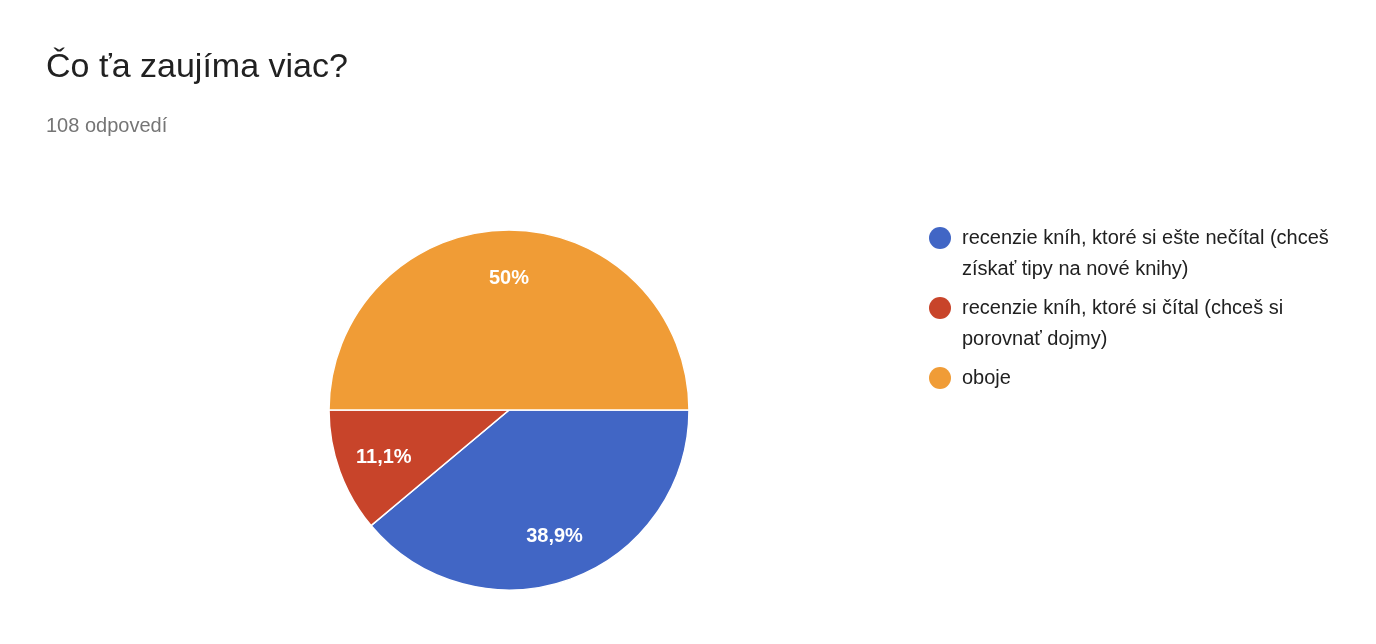 The height and width of the screenshot is (644, 1376). Describe the element at coordinates (987, 377) in the screenshot. I see `legend-label: oboje` at that location.